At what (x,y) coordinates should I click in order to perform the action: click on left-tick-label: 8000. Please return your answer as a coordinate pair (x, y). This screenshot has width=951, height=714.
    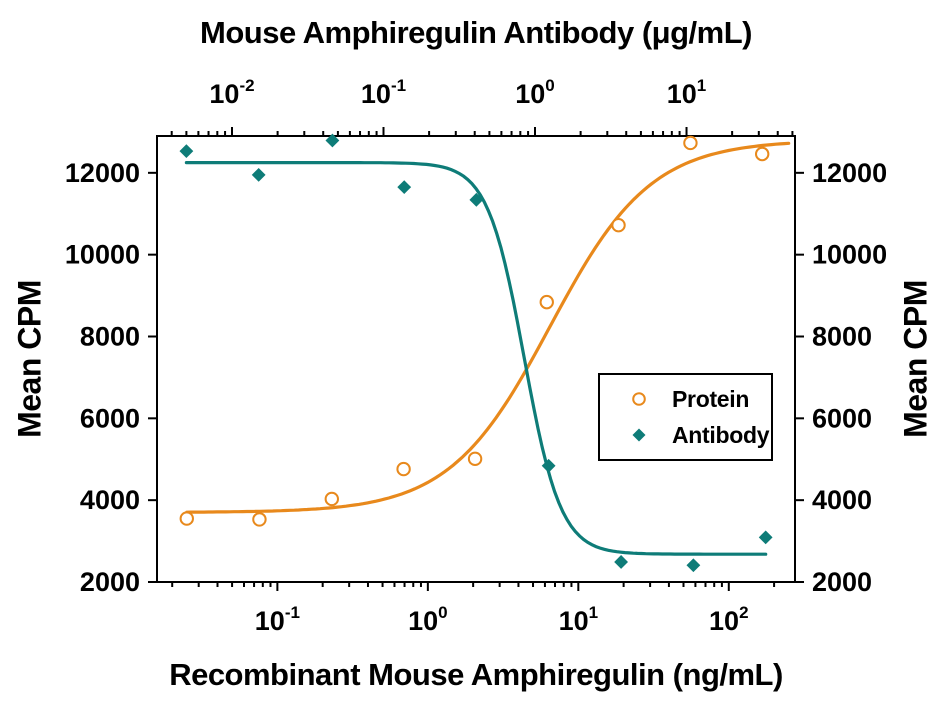
    Looking at the image, I should click on (110, 336).